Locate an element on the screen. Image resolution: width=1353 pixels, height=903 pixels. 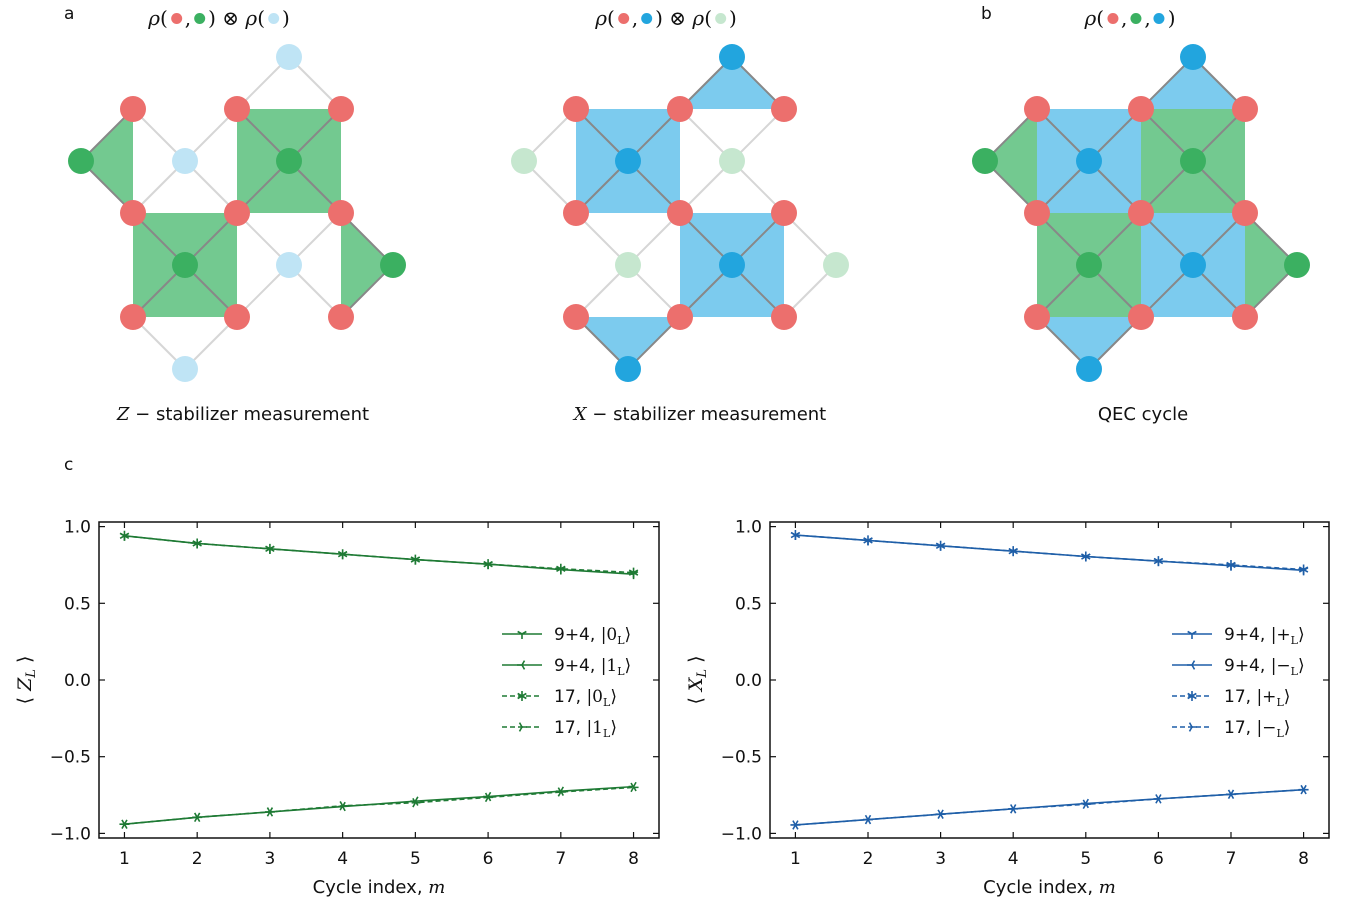
light-green-dot-icon is located at coordinates (720, 18).